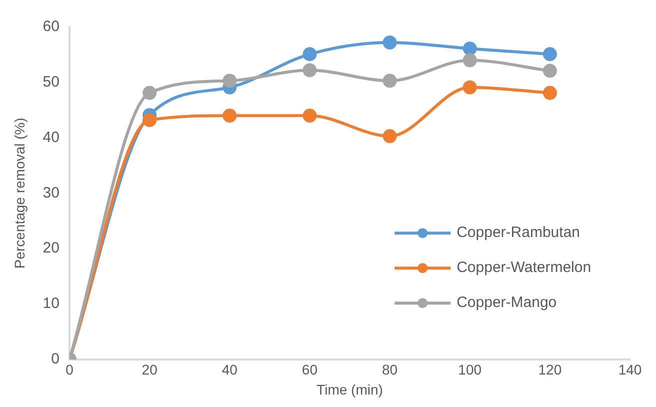 This screenshot has height=407, width=656. I want to click on x-tick-label: 60, so click(310, 370).